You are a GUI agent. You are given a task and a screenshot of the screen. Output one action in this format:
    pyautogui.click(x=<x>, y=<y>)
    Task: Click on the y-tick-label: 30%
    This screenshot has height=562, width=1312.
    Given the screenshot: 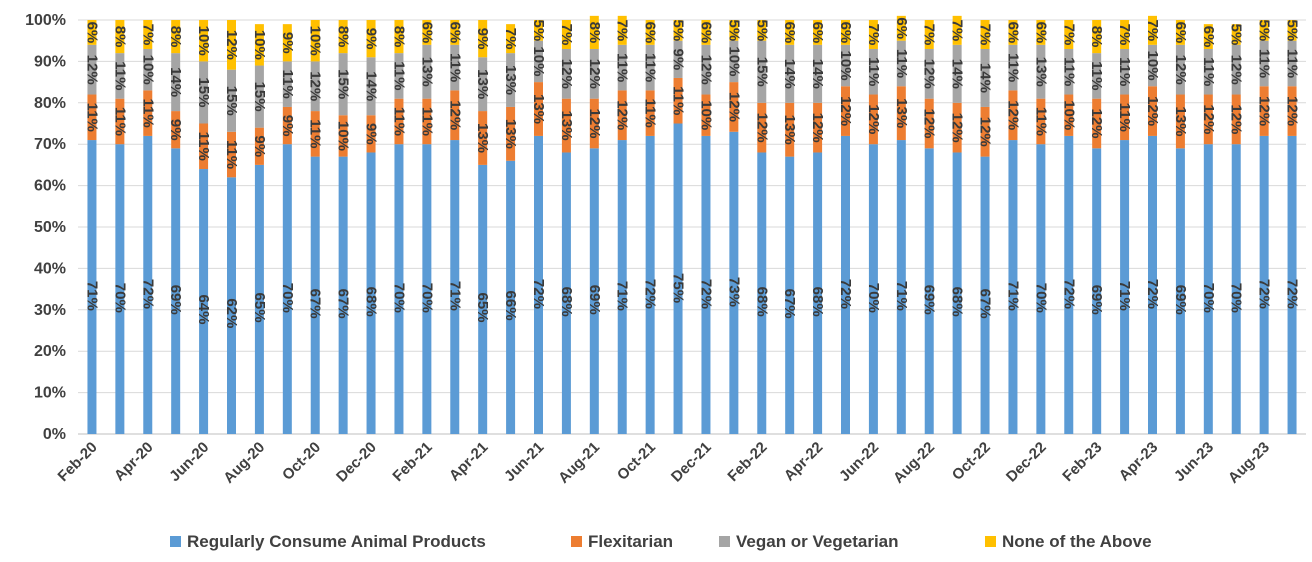 What is the action you would take?
    pyautogui.click(x=50, y=310)
    